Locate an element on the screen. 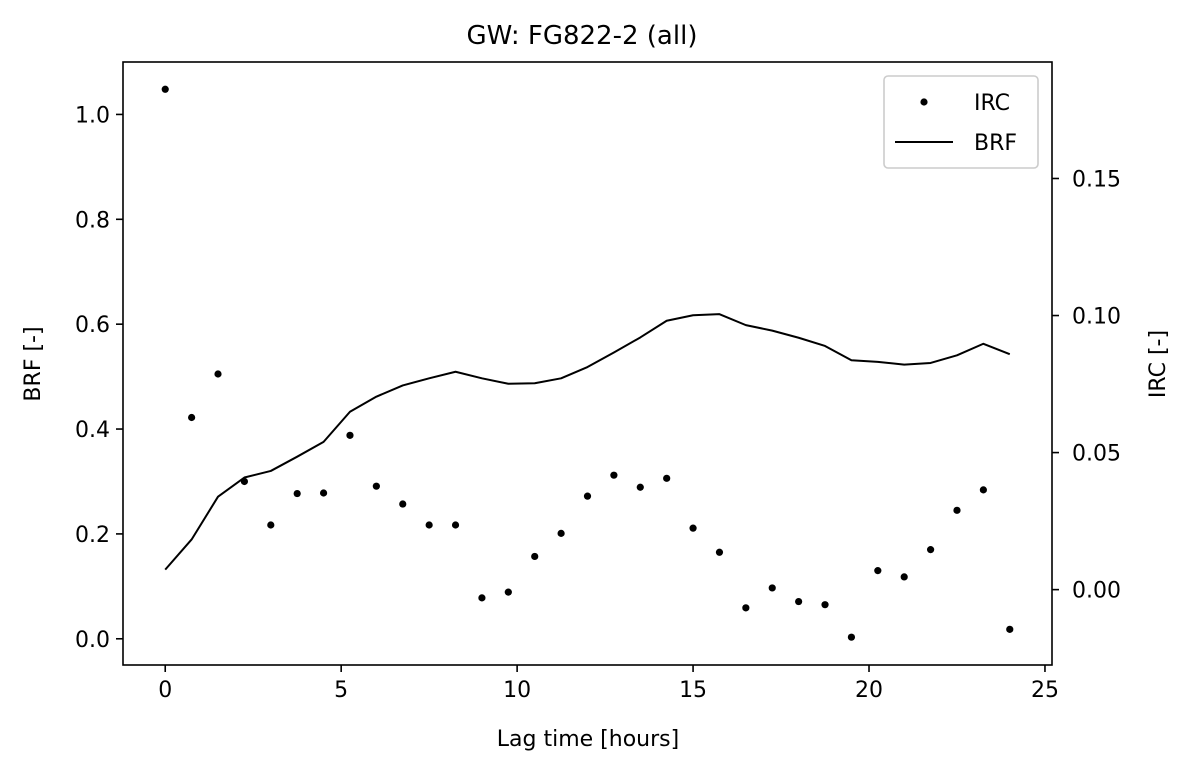 The width and height of the screenshot is (1192, 773). x-tick-label: 0 is located at coordinates (165, 690).